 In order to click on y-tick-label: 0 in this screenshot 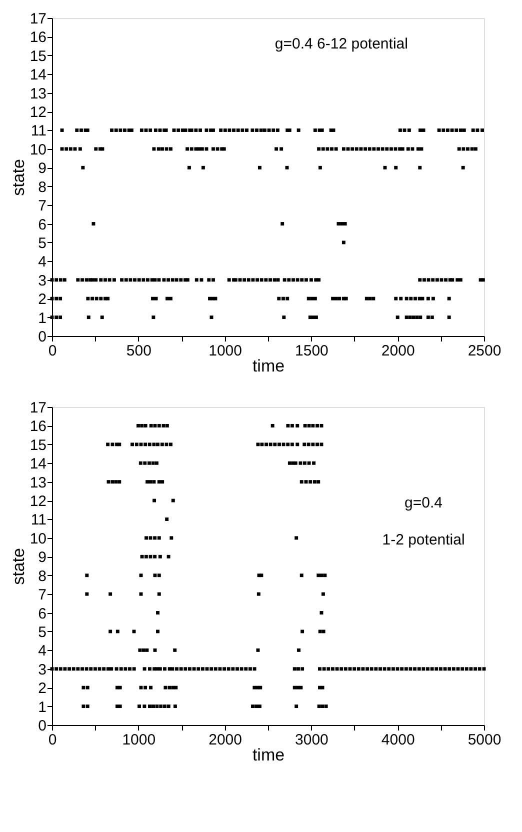, I will do `click(42, 726)`.